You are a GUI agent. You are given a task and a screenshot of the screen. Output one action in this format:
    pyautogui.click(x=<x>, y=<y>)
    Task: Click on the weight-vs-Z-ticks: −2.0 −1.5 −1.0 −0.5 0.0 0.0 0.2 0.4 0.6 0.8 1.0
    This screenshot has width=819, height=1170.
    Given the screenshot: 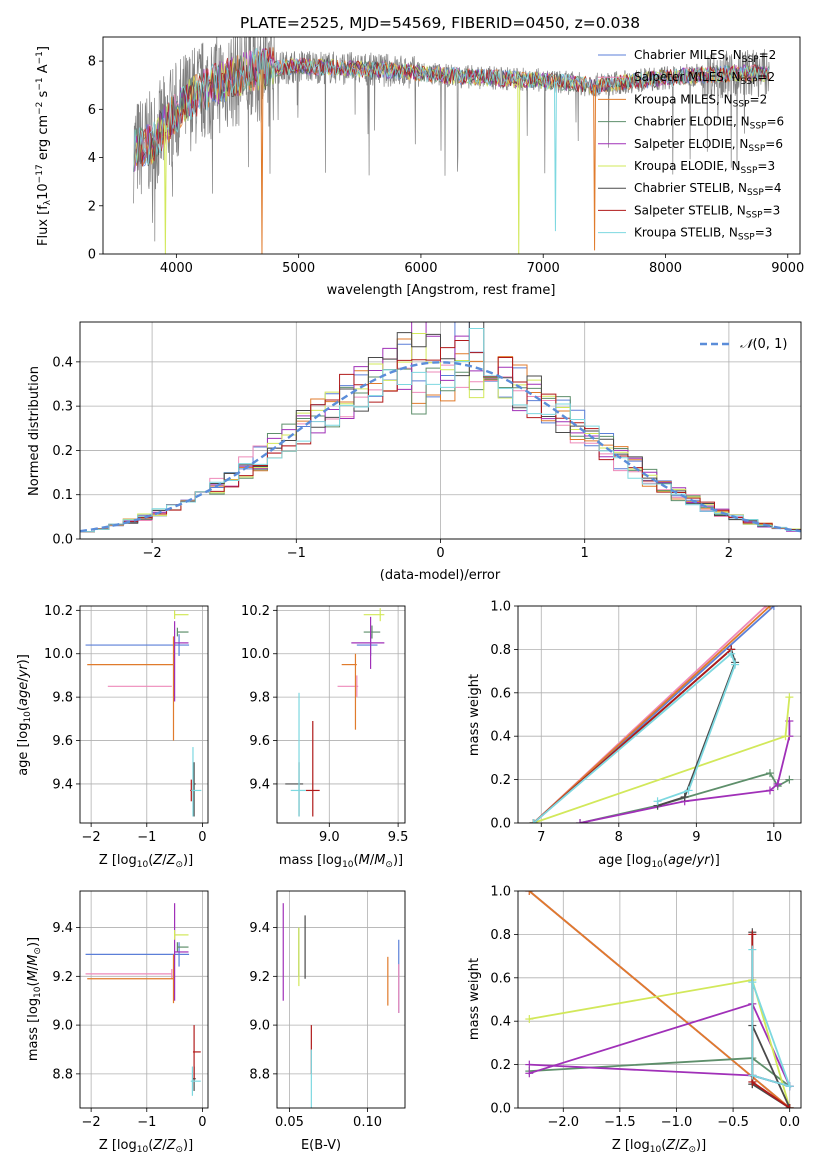 What is the action you would take?
    pyautogui.click(x=645, y=1008)
    